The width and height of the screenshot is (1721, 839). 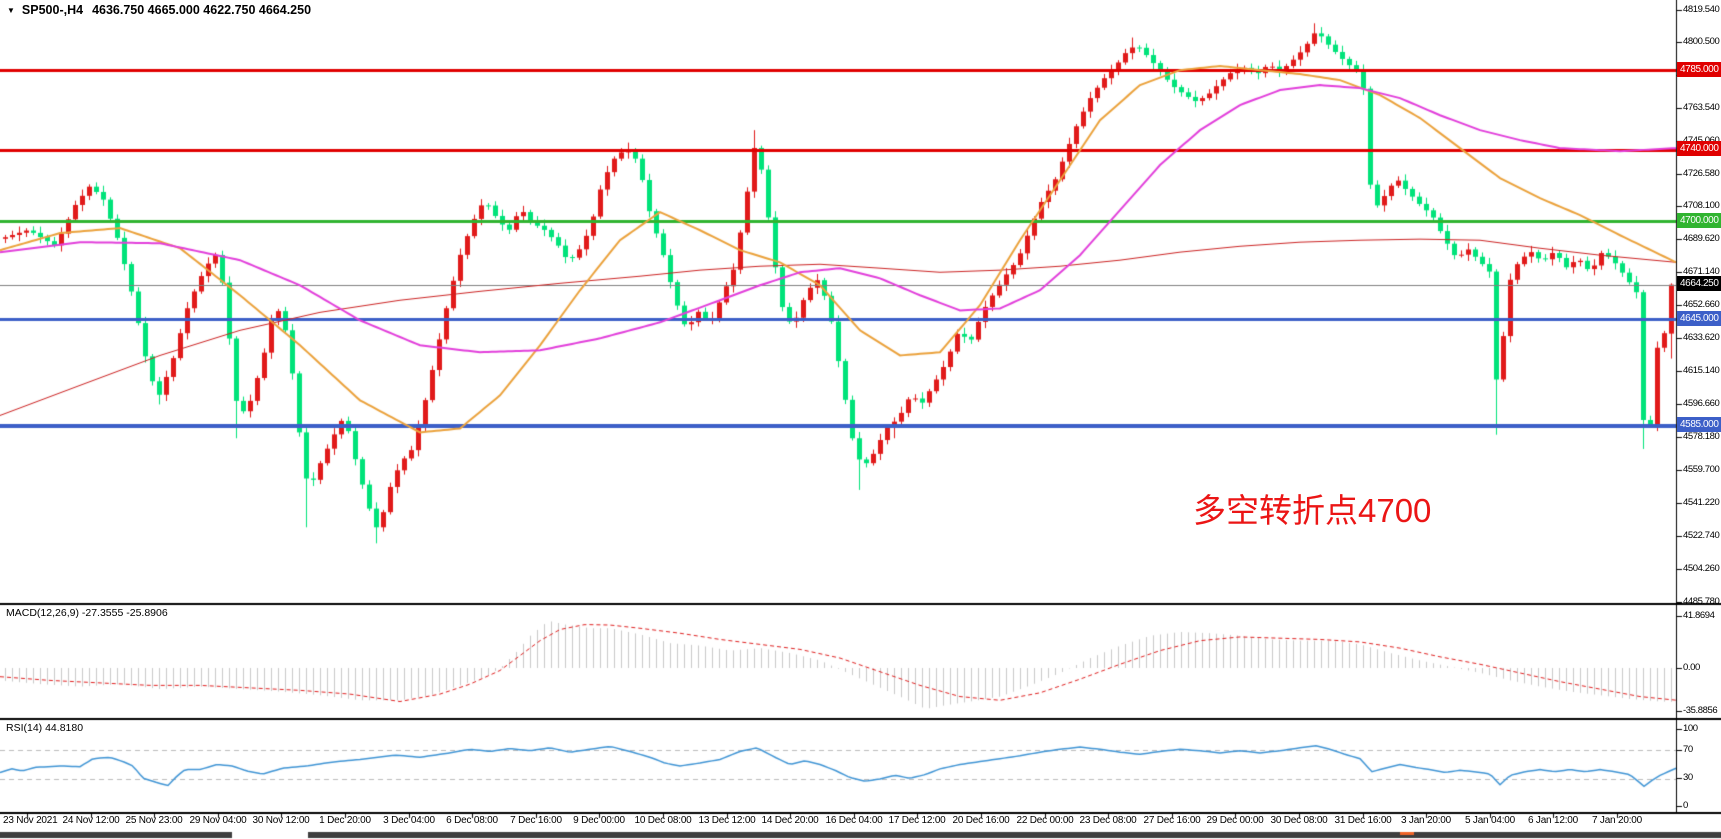 I want to click on time-axis-tick-label: 17 Dec 12:00, so click(x=917, y=820).